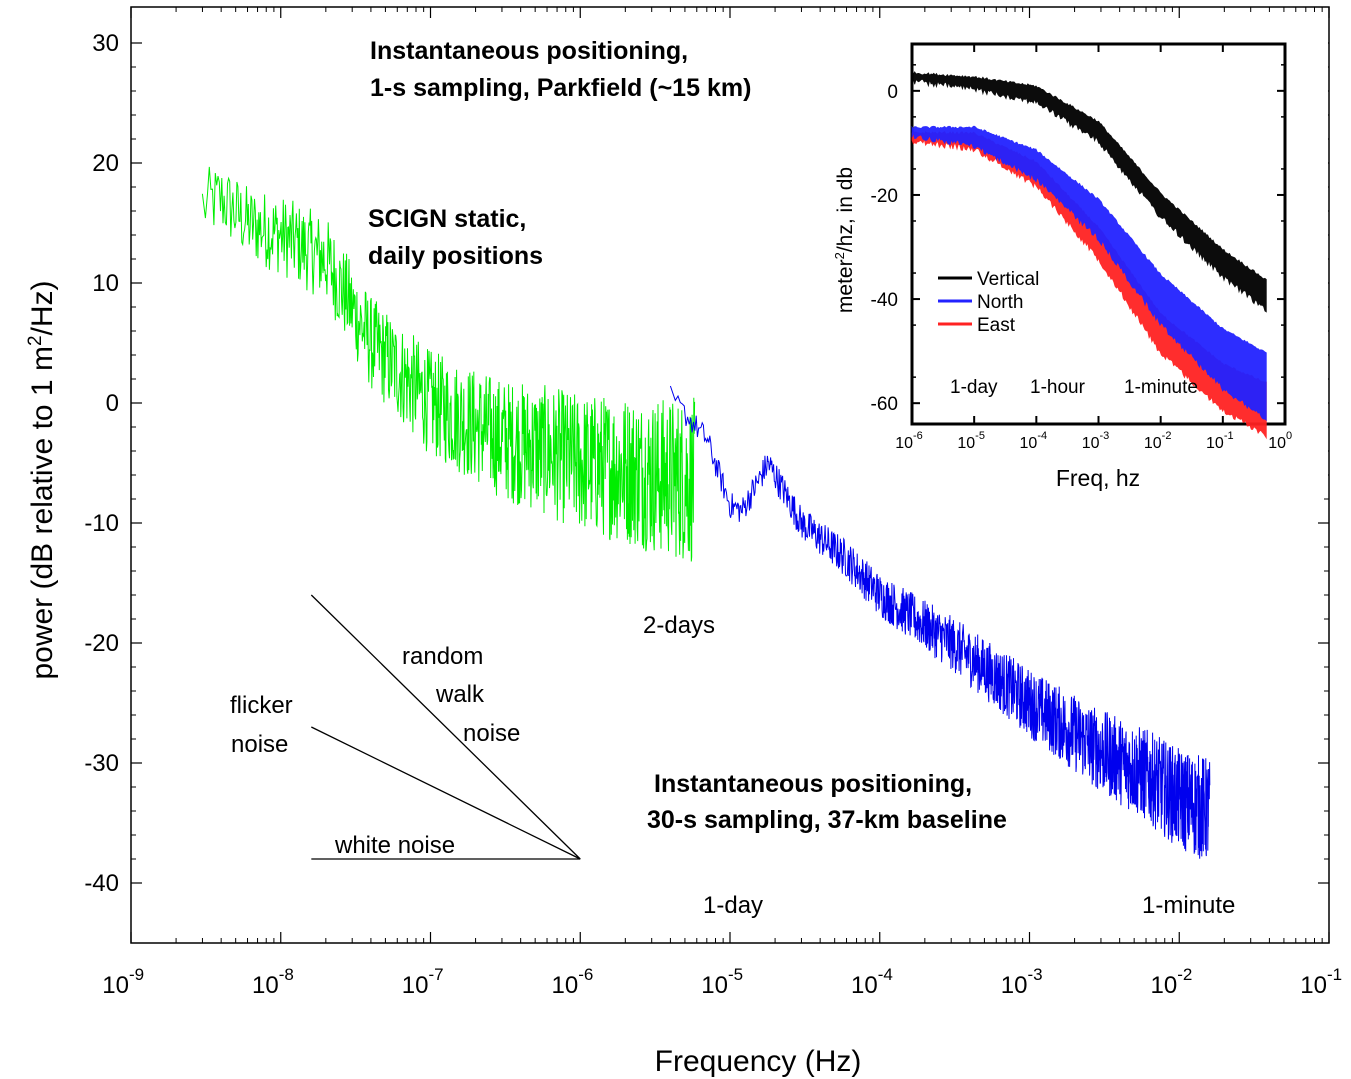 This screenshot has width=1351, height=1079. Describe the element at coordinates (394, 845) in the screenshot. I see `annotation-white-noise: white noise` at that location.